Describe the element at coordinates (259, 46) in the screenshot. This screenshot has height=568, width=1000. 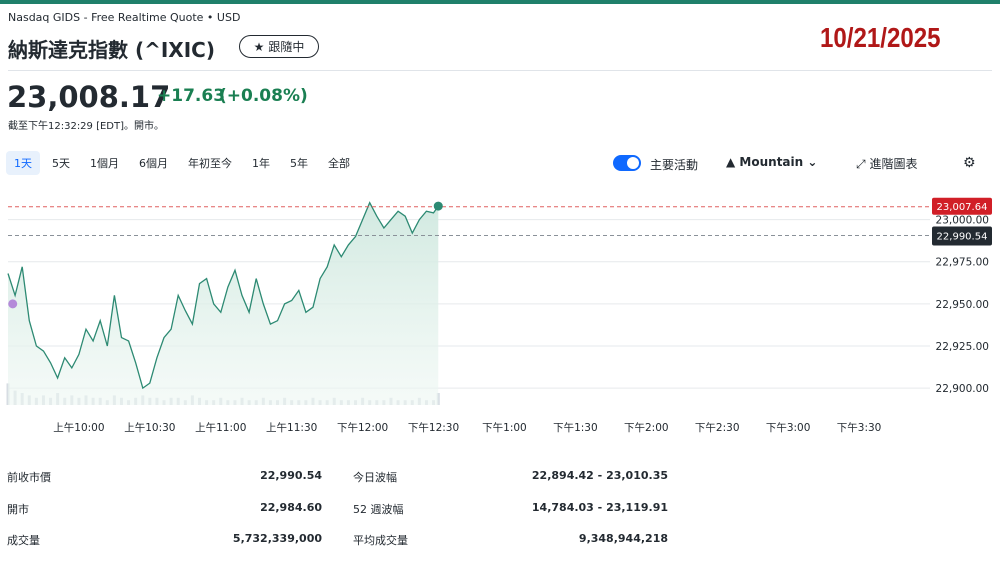
I see `star-icon: ★` at that location.